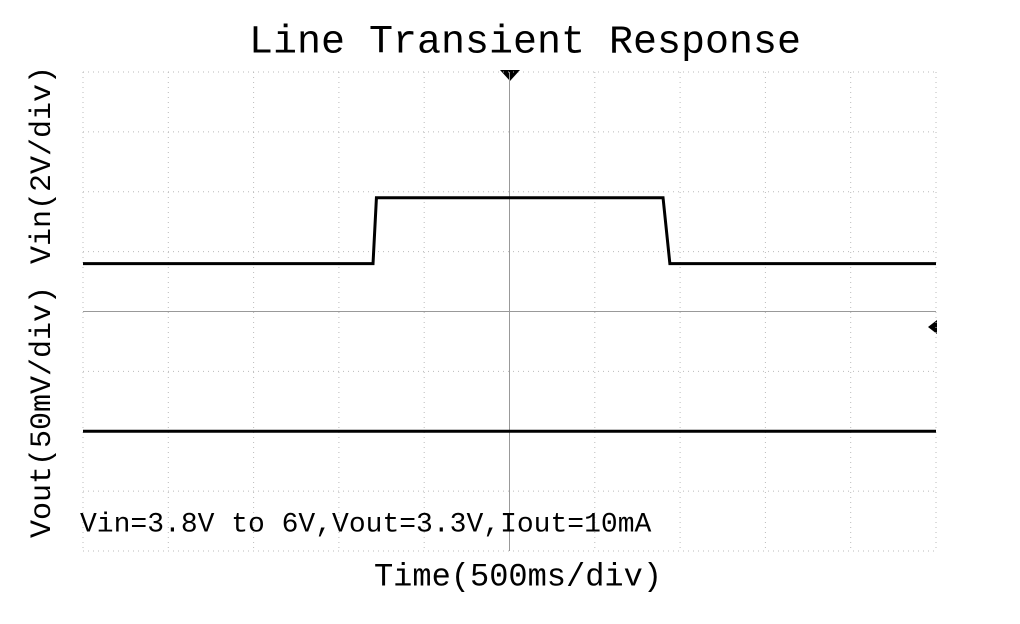 This screenshot has height=624, width=1020. What do you see at coordinates (365, 524) in the screenshot?
I see `annotation: Vin=3.8V to 6V,Vout=3.3V,Iout=10mA` at bounding box center [365, 524].